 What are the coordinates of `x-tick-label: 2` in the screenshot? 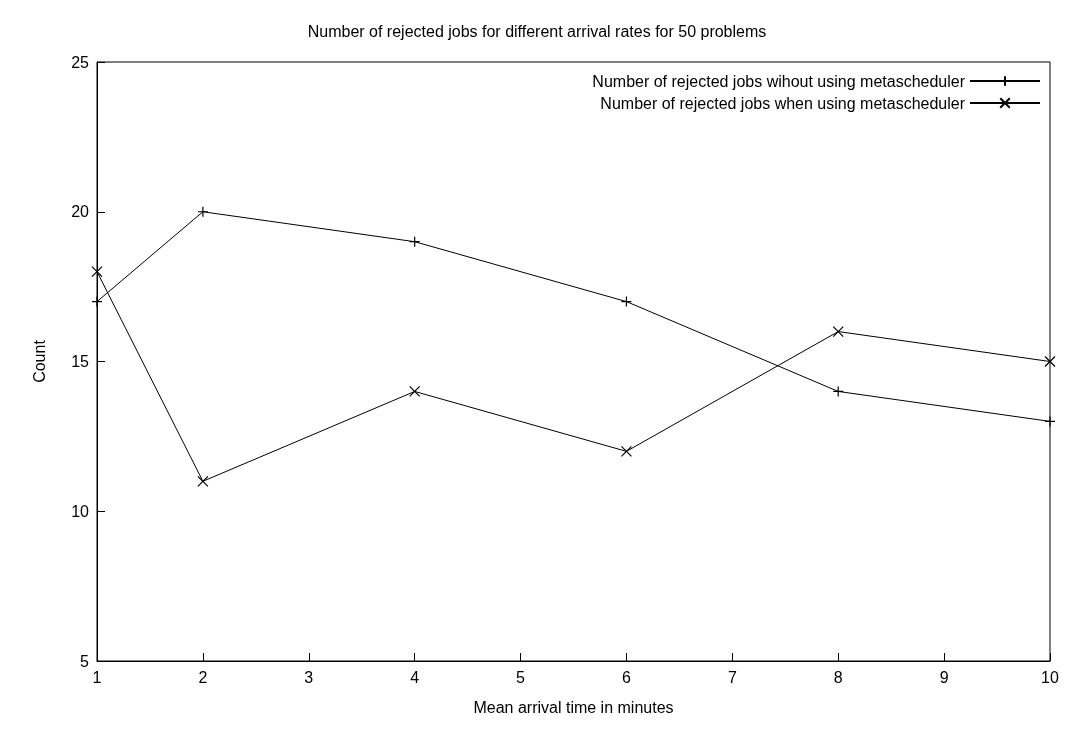 It's located at (203, 677).